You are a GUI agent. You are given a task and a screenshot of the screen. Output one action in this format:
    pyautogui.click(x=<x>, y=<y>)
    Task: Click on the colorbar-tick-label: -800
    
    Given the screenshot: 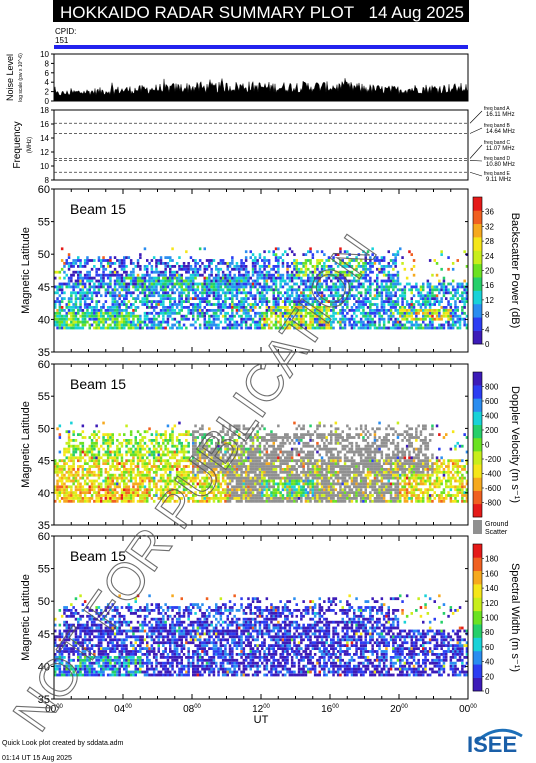 What is the action you would take?
    pyautogui.click(x=493, y=503)
    